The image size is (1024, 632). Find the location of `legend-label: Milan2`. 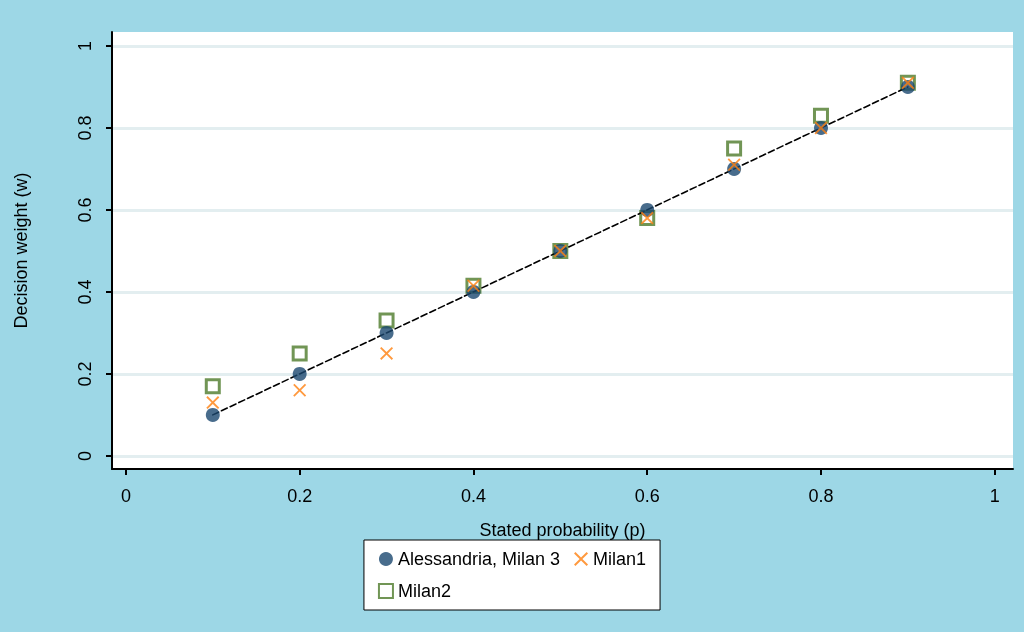

legend-label: Milan2 is located at coordinates (424, 591).